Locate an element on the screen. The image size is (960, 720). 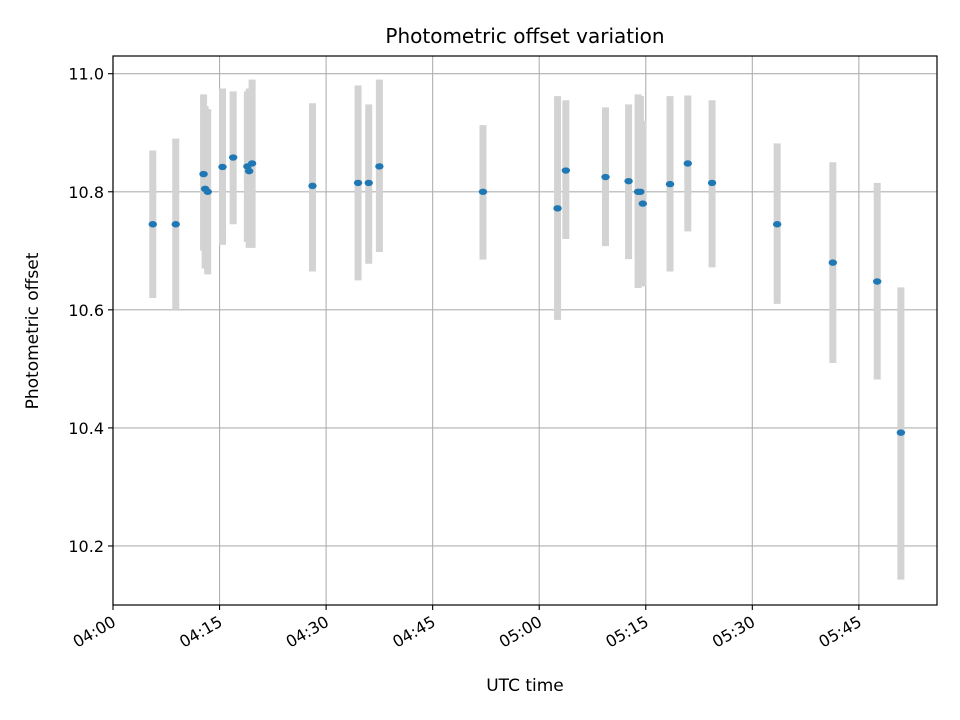
y-tick-label: 10.8 is located at coordinates (86, 192).